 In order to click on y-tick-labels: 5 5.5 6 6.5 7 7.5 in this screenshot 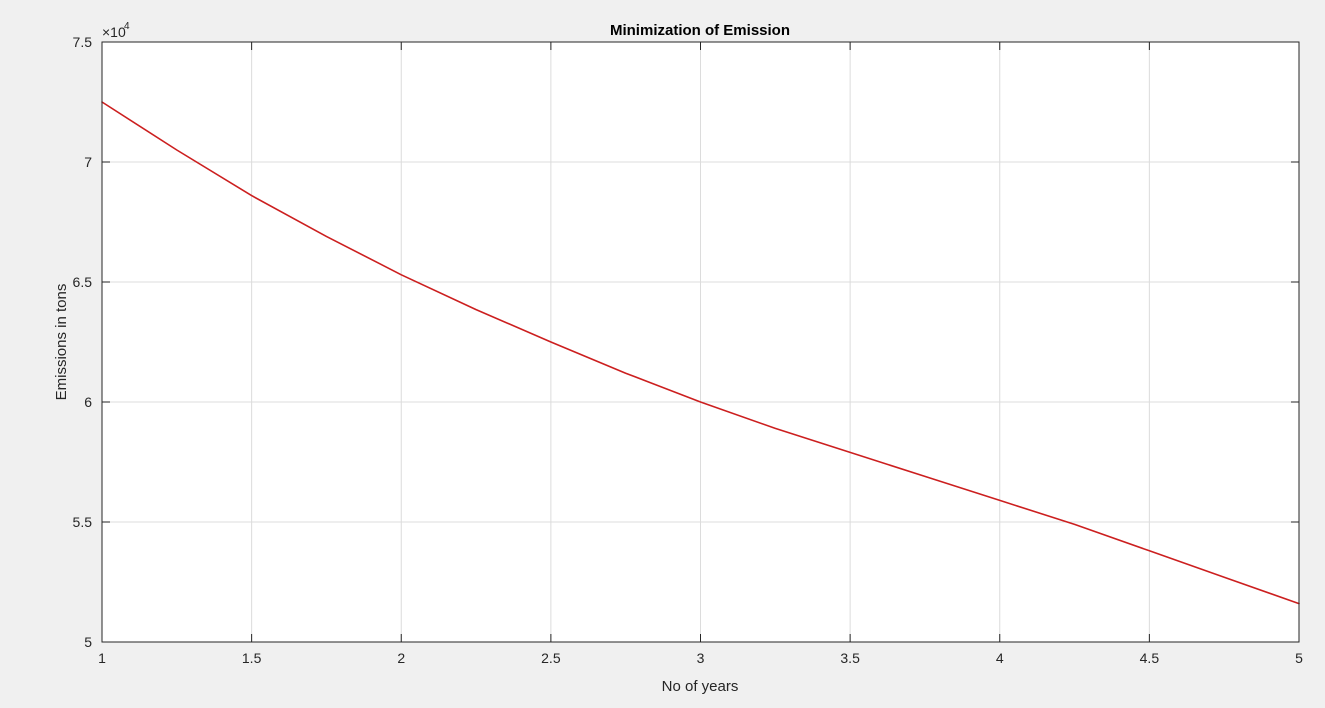, I will do `click(83, 342)`.